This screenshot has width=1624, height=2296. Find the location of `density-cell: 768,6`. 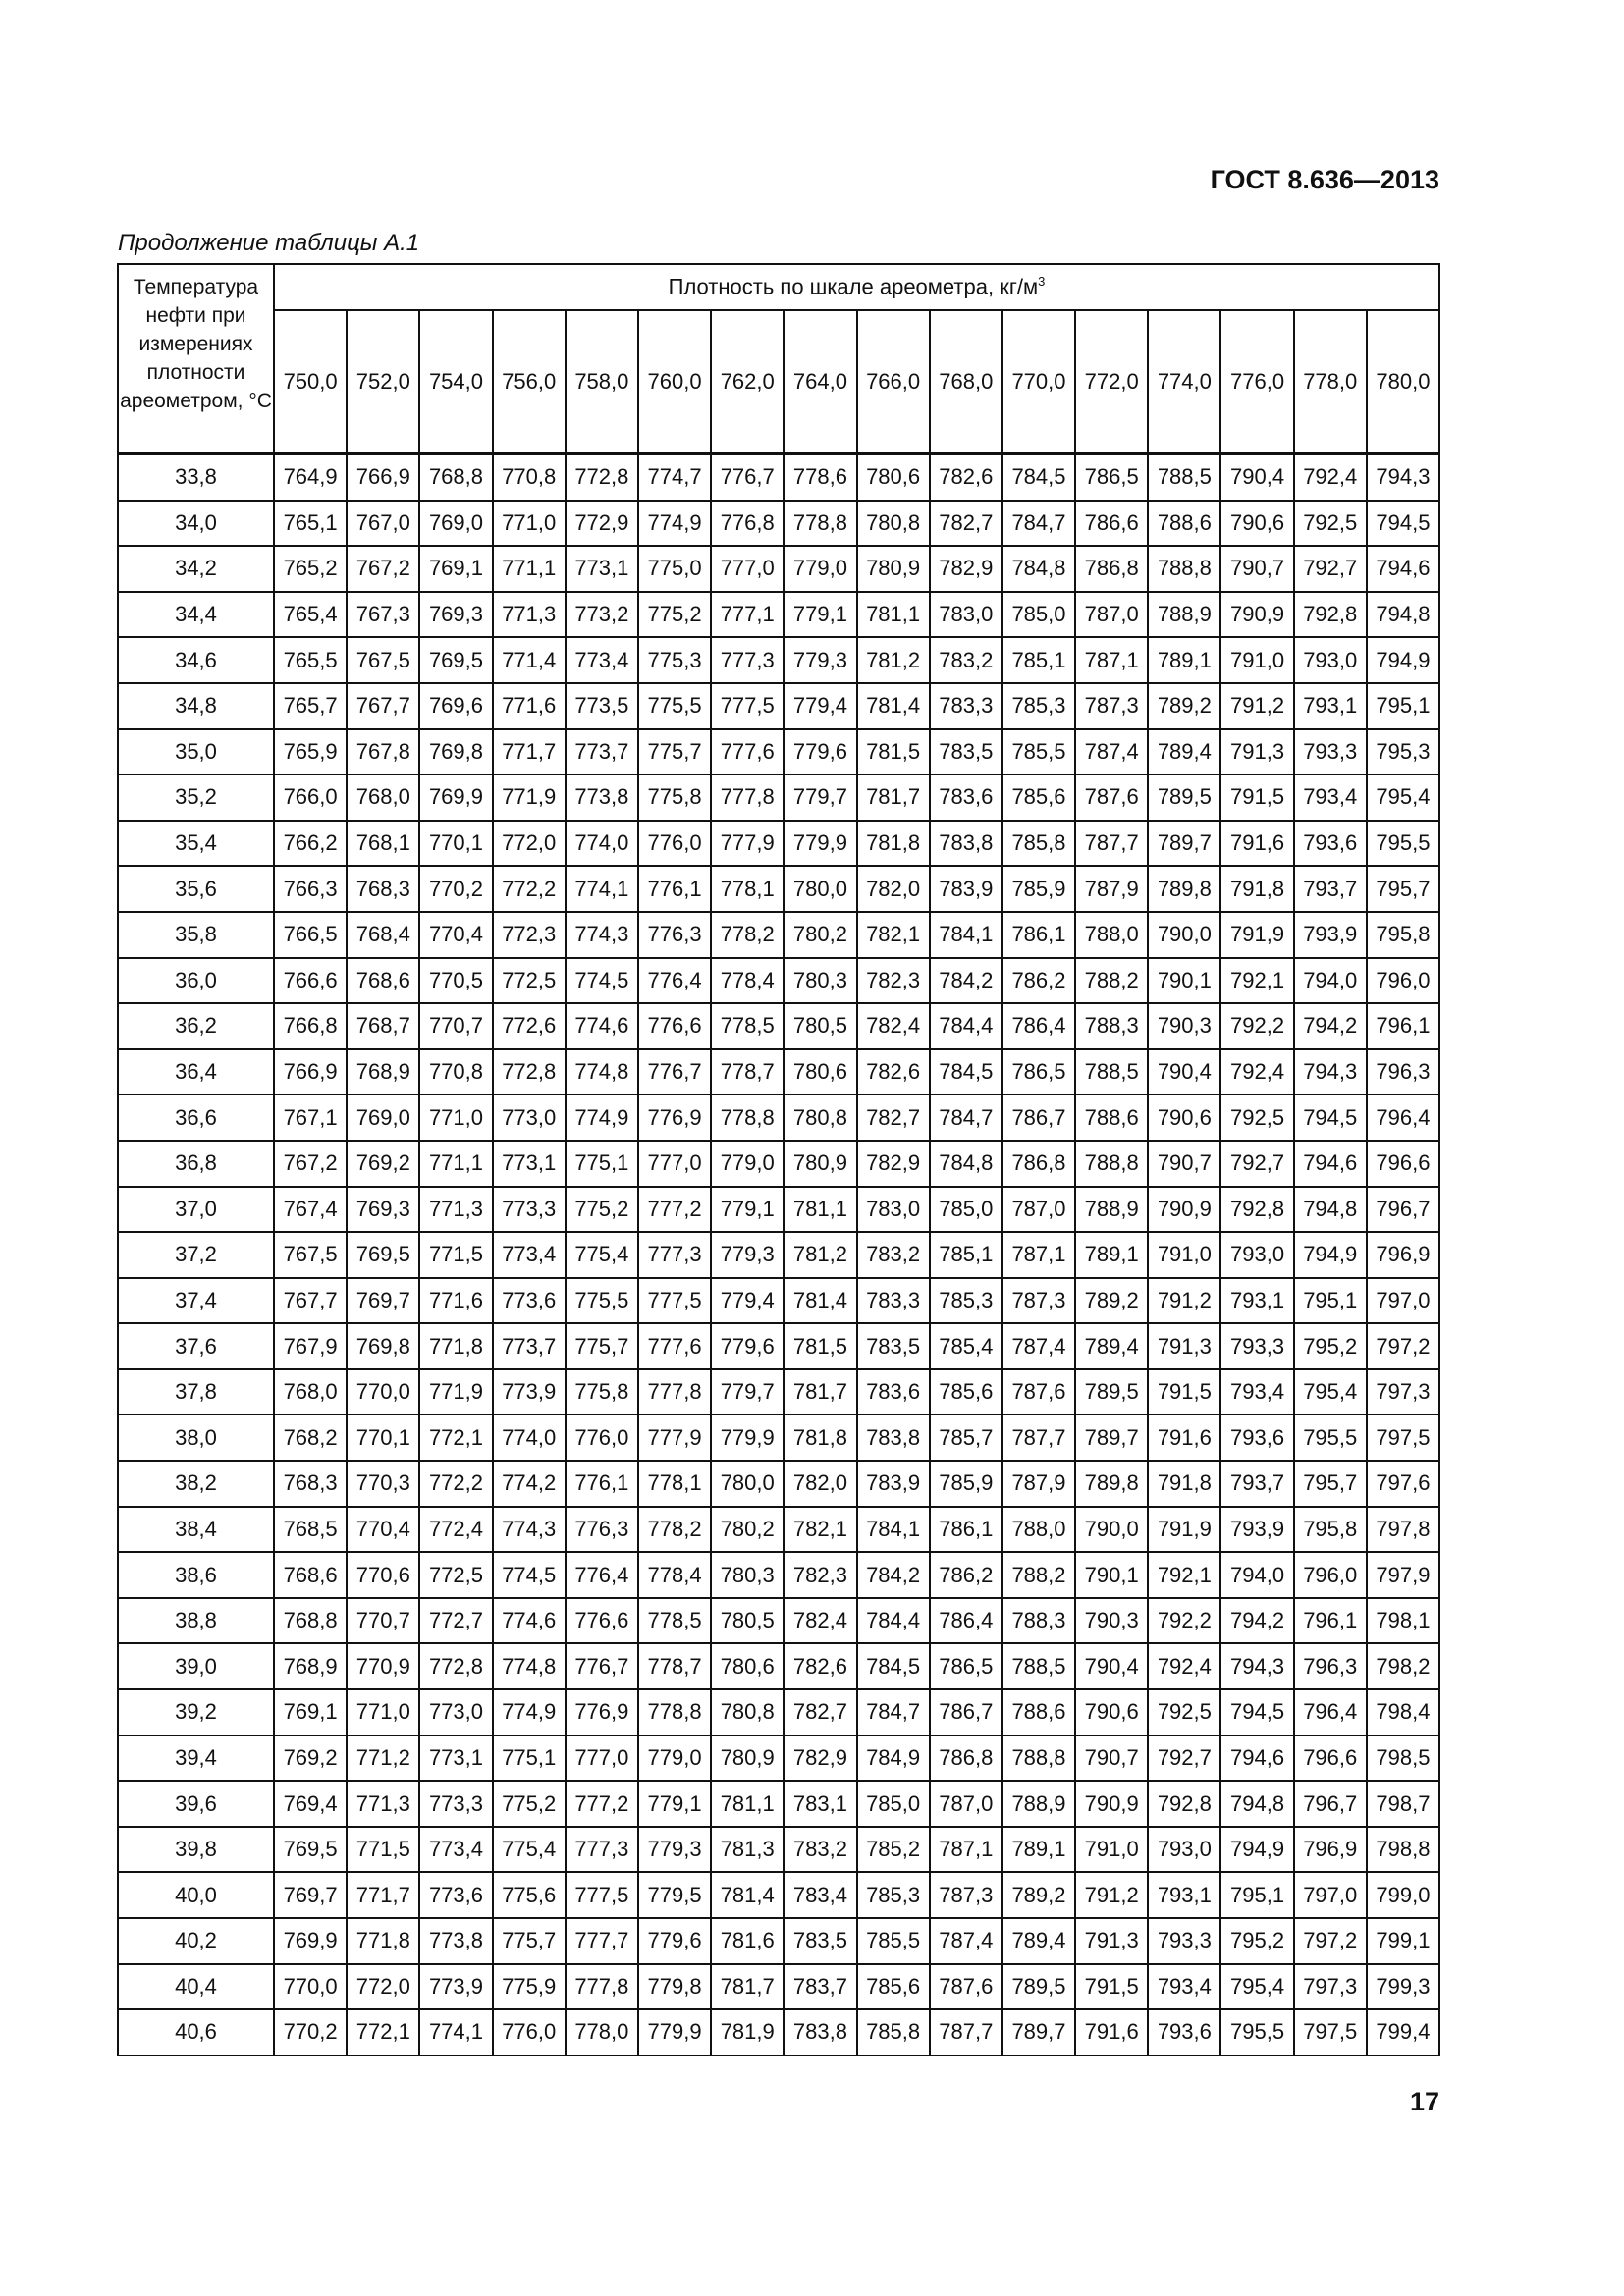

density-cell: 768,6 is located at coordinates (310, 1575).